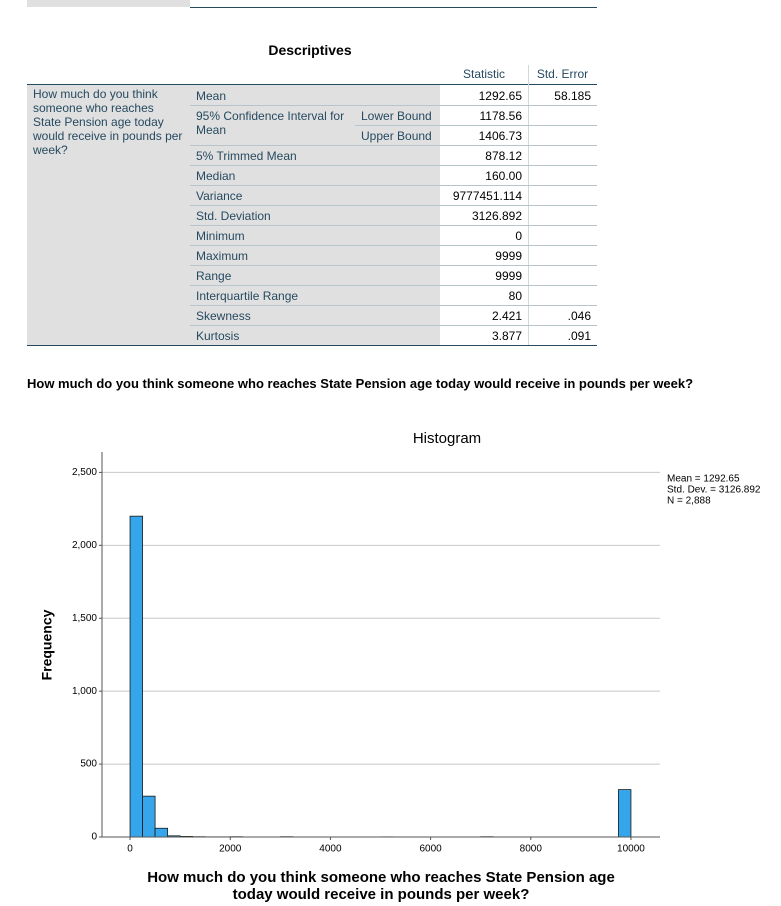 This screenshot has height=906, width=781. Describe the element at coordinates (270, 123) in the screenshot. I see `row-label: 95% Confidence Interval for Mean` at that location.